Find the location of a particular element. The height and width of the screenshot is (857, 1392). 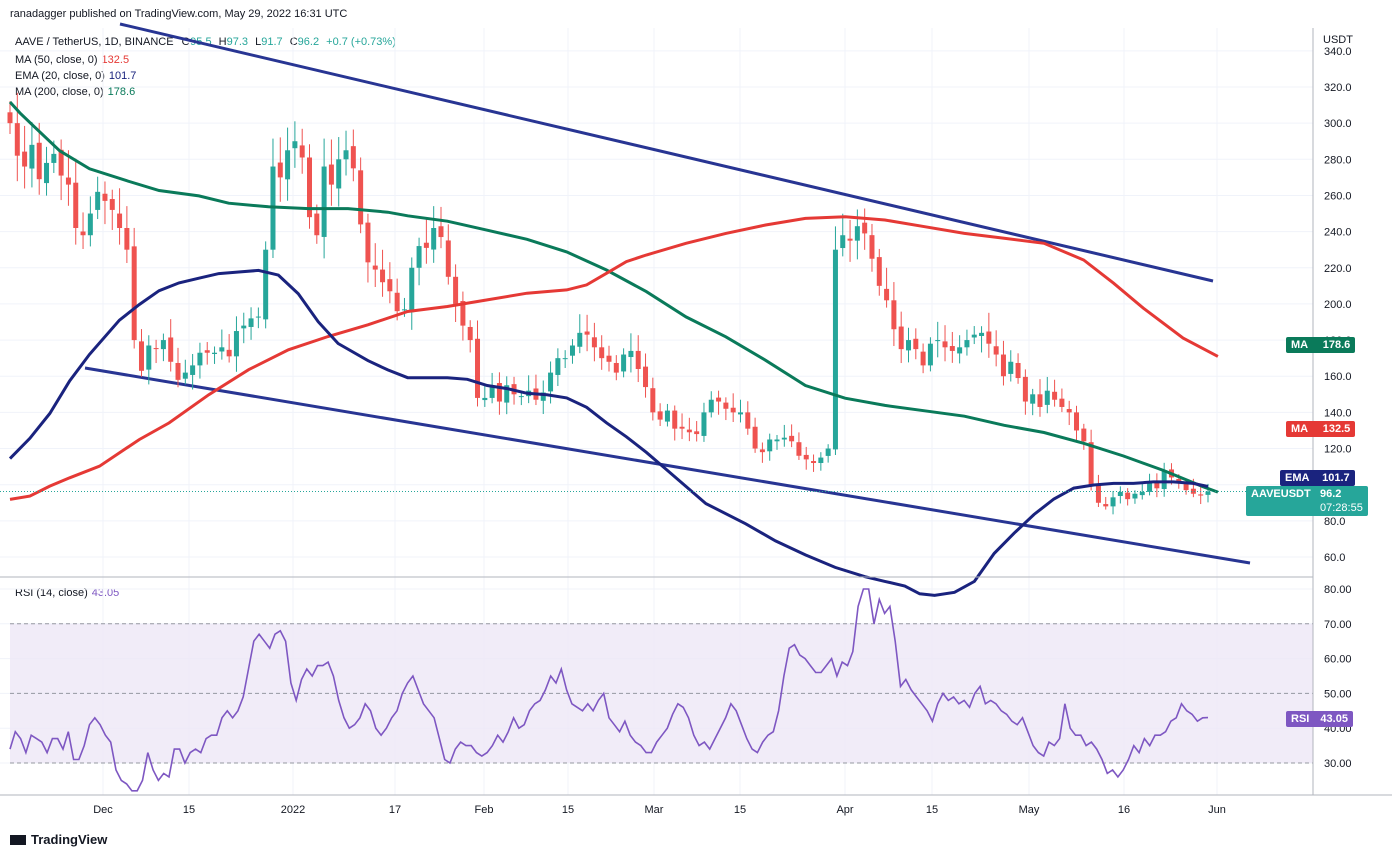

rsi-tick-label: 30.00 is located at coordinates (1338, 764).